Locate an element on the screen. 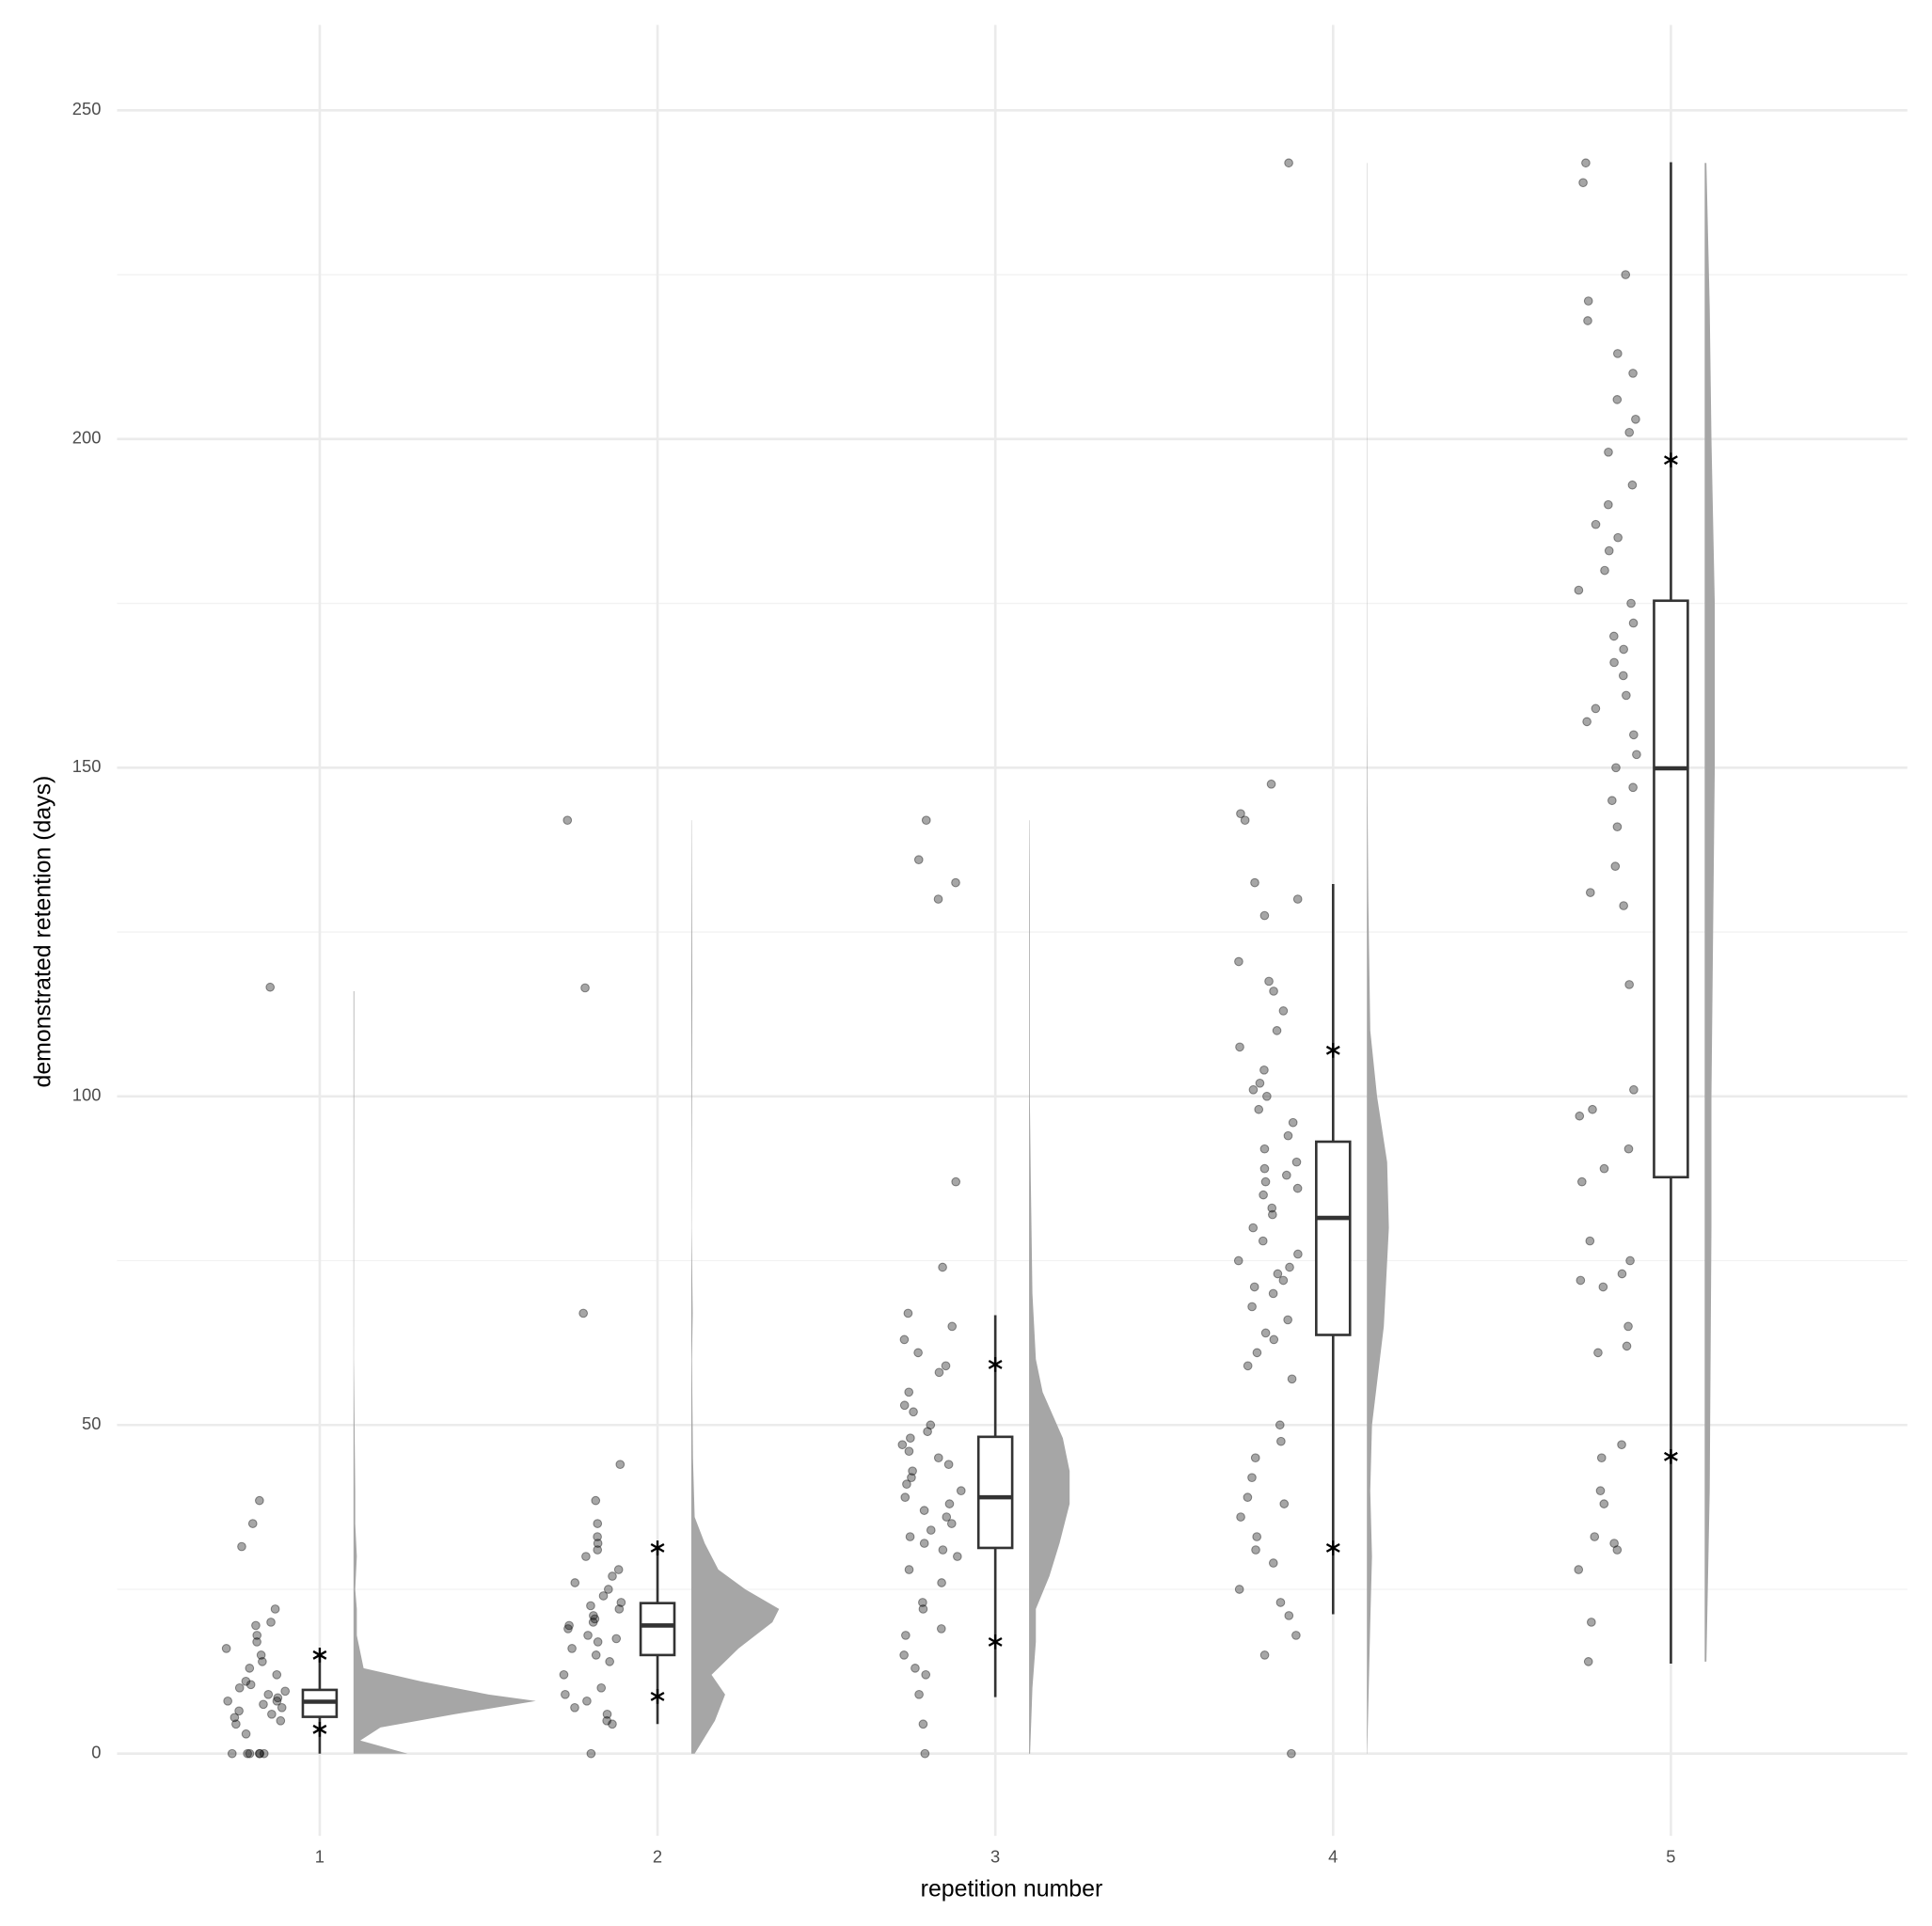  y-axis-title: demonstrated retention (days) is located at coordinates (43, 932).